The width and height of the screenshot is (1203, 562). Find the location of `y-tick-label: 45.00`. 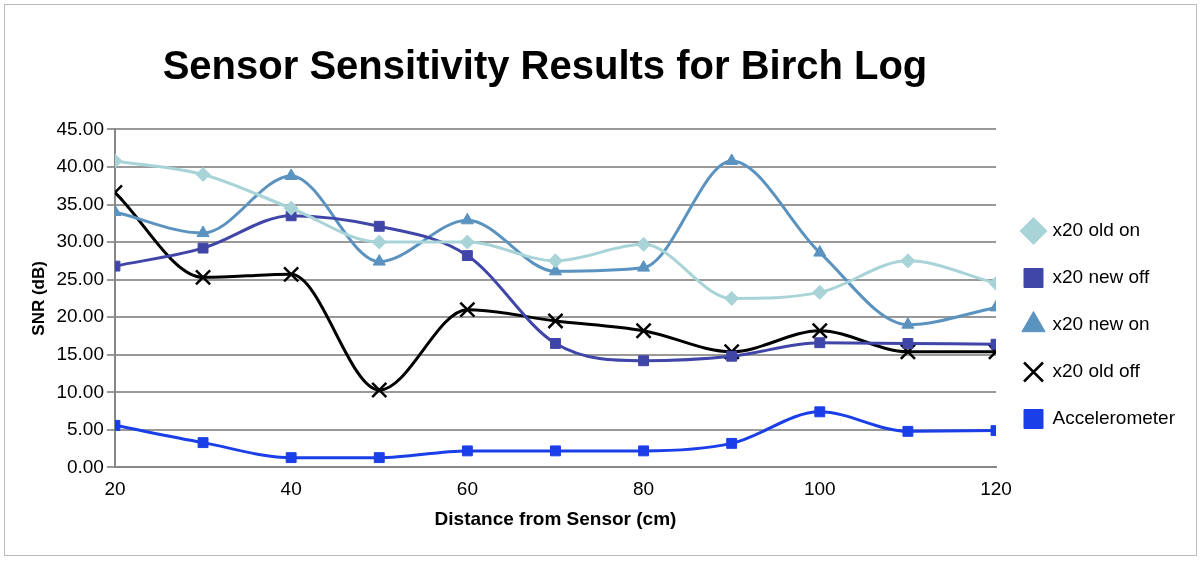

y-tick-label: 45.00 is located at coordinates (80, 128).